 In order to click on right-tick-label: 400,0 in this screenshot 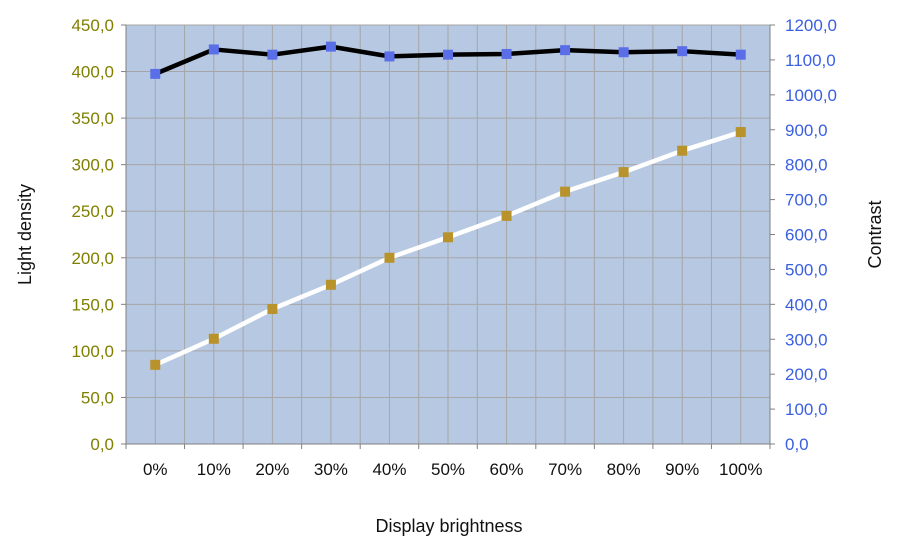, I will do `click(806, 304)`.